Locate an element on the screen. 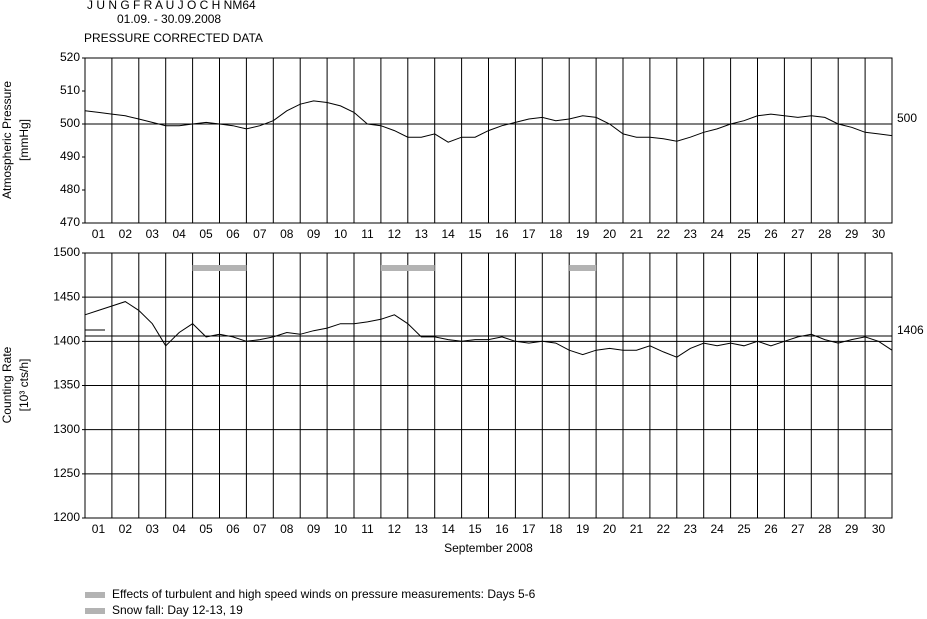 Image resolution: width=927 pixels, height=619 pixels. y-tick-label: 510 is located at coordinates (70, 90).